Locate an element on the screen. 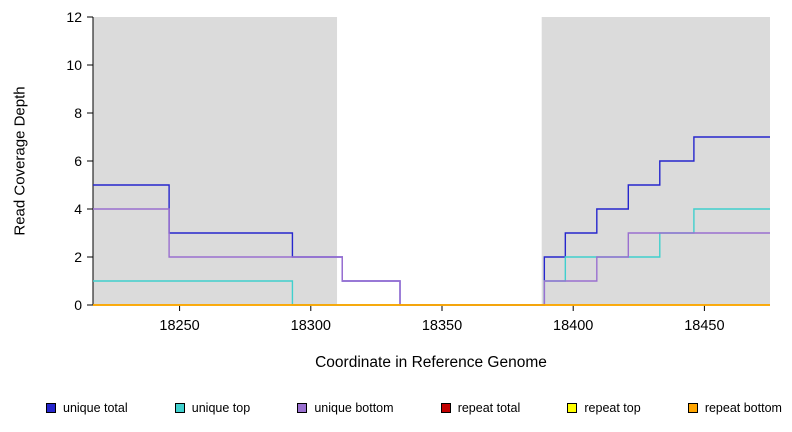 The width and height of the screenshot is (792, 432). legend-label-unique-total: unique total is located at coordinates (95, 408).